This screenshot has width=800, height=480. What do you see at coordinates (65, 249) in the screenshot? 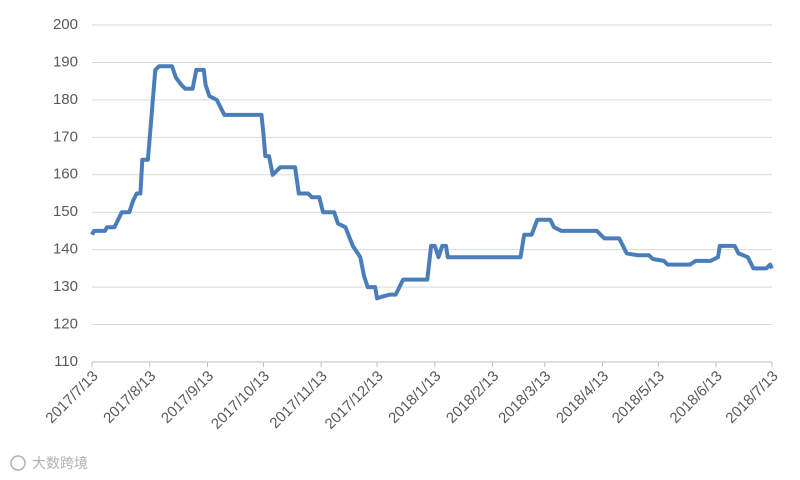
I see `y-tick-label: 140` at bounding box center [65, 249].